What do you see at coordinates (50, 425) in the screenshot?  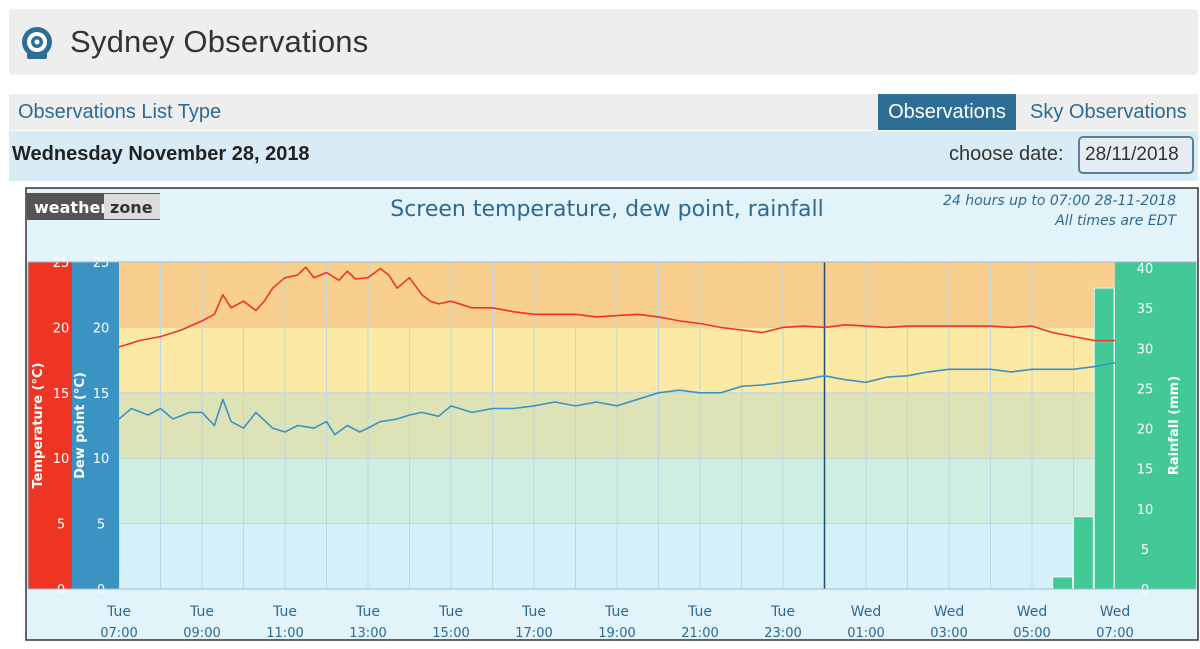 I see `temperature-axis-strip` at bounding box center [50, 425].